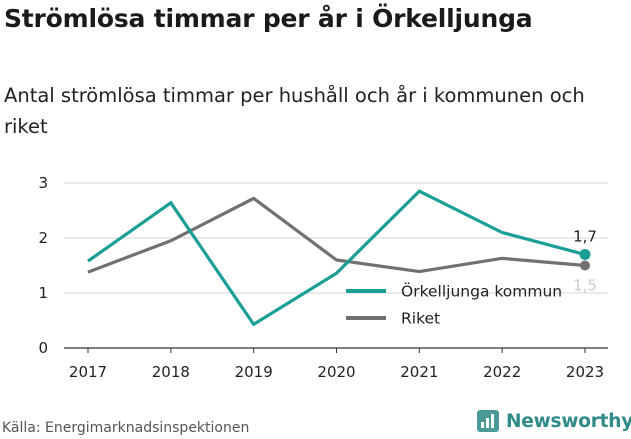 The image size is (631, 439). Describe the element at coordinates (488, 421) in the screenshot. I see `newsworthy-logo-icon` at that location.